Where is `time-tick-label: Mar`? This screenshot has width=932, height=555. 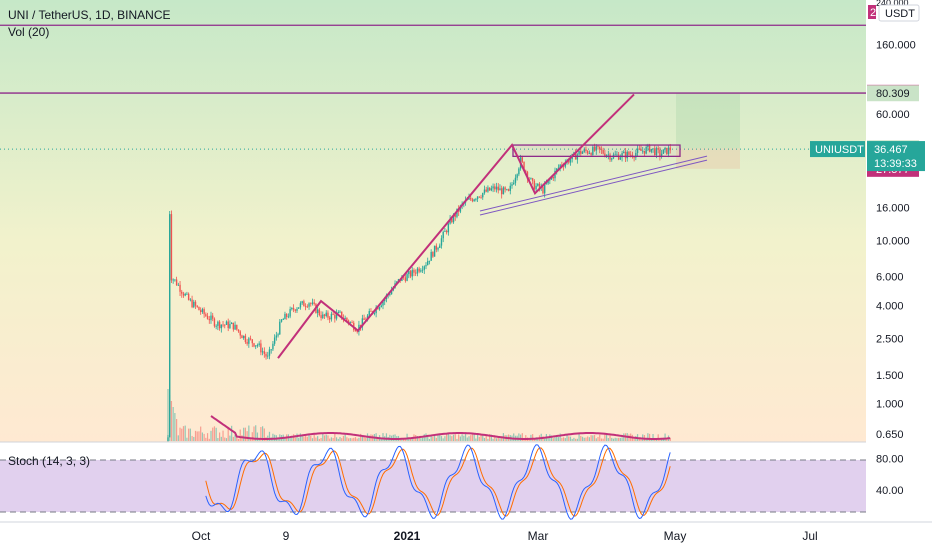 time-tick-label: Mar is located at coordinates (538, 536).